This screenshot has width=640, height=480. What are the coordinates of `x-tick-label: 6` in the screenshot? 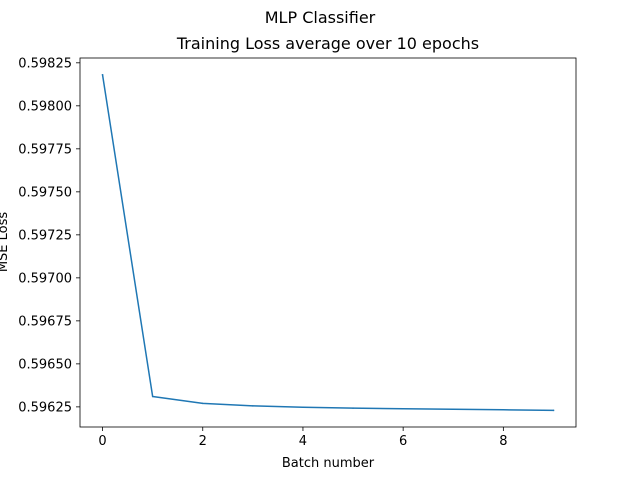 It's located at (403, 441).